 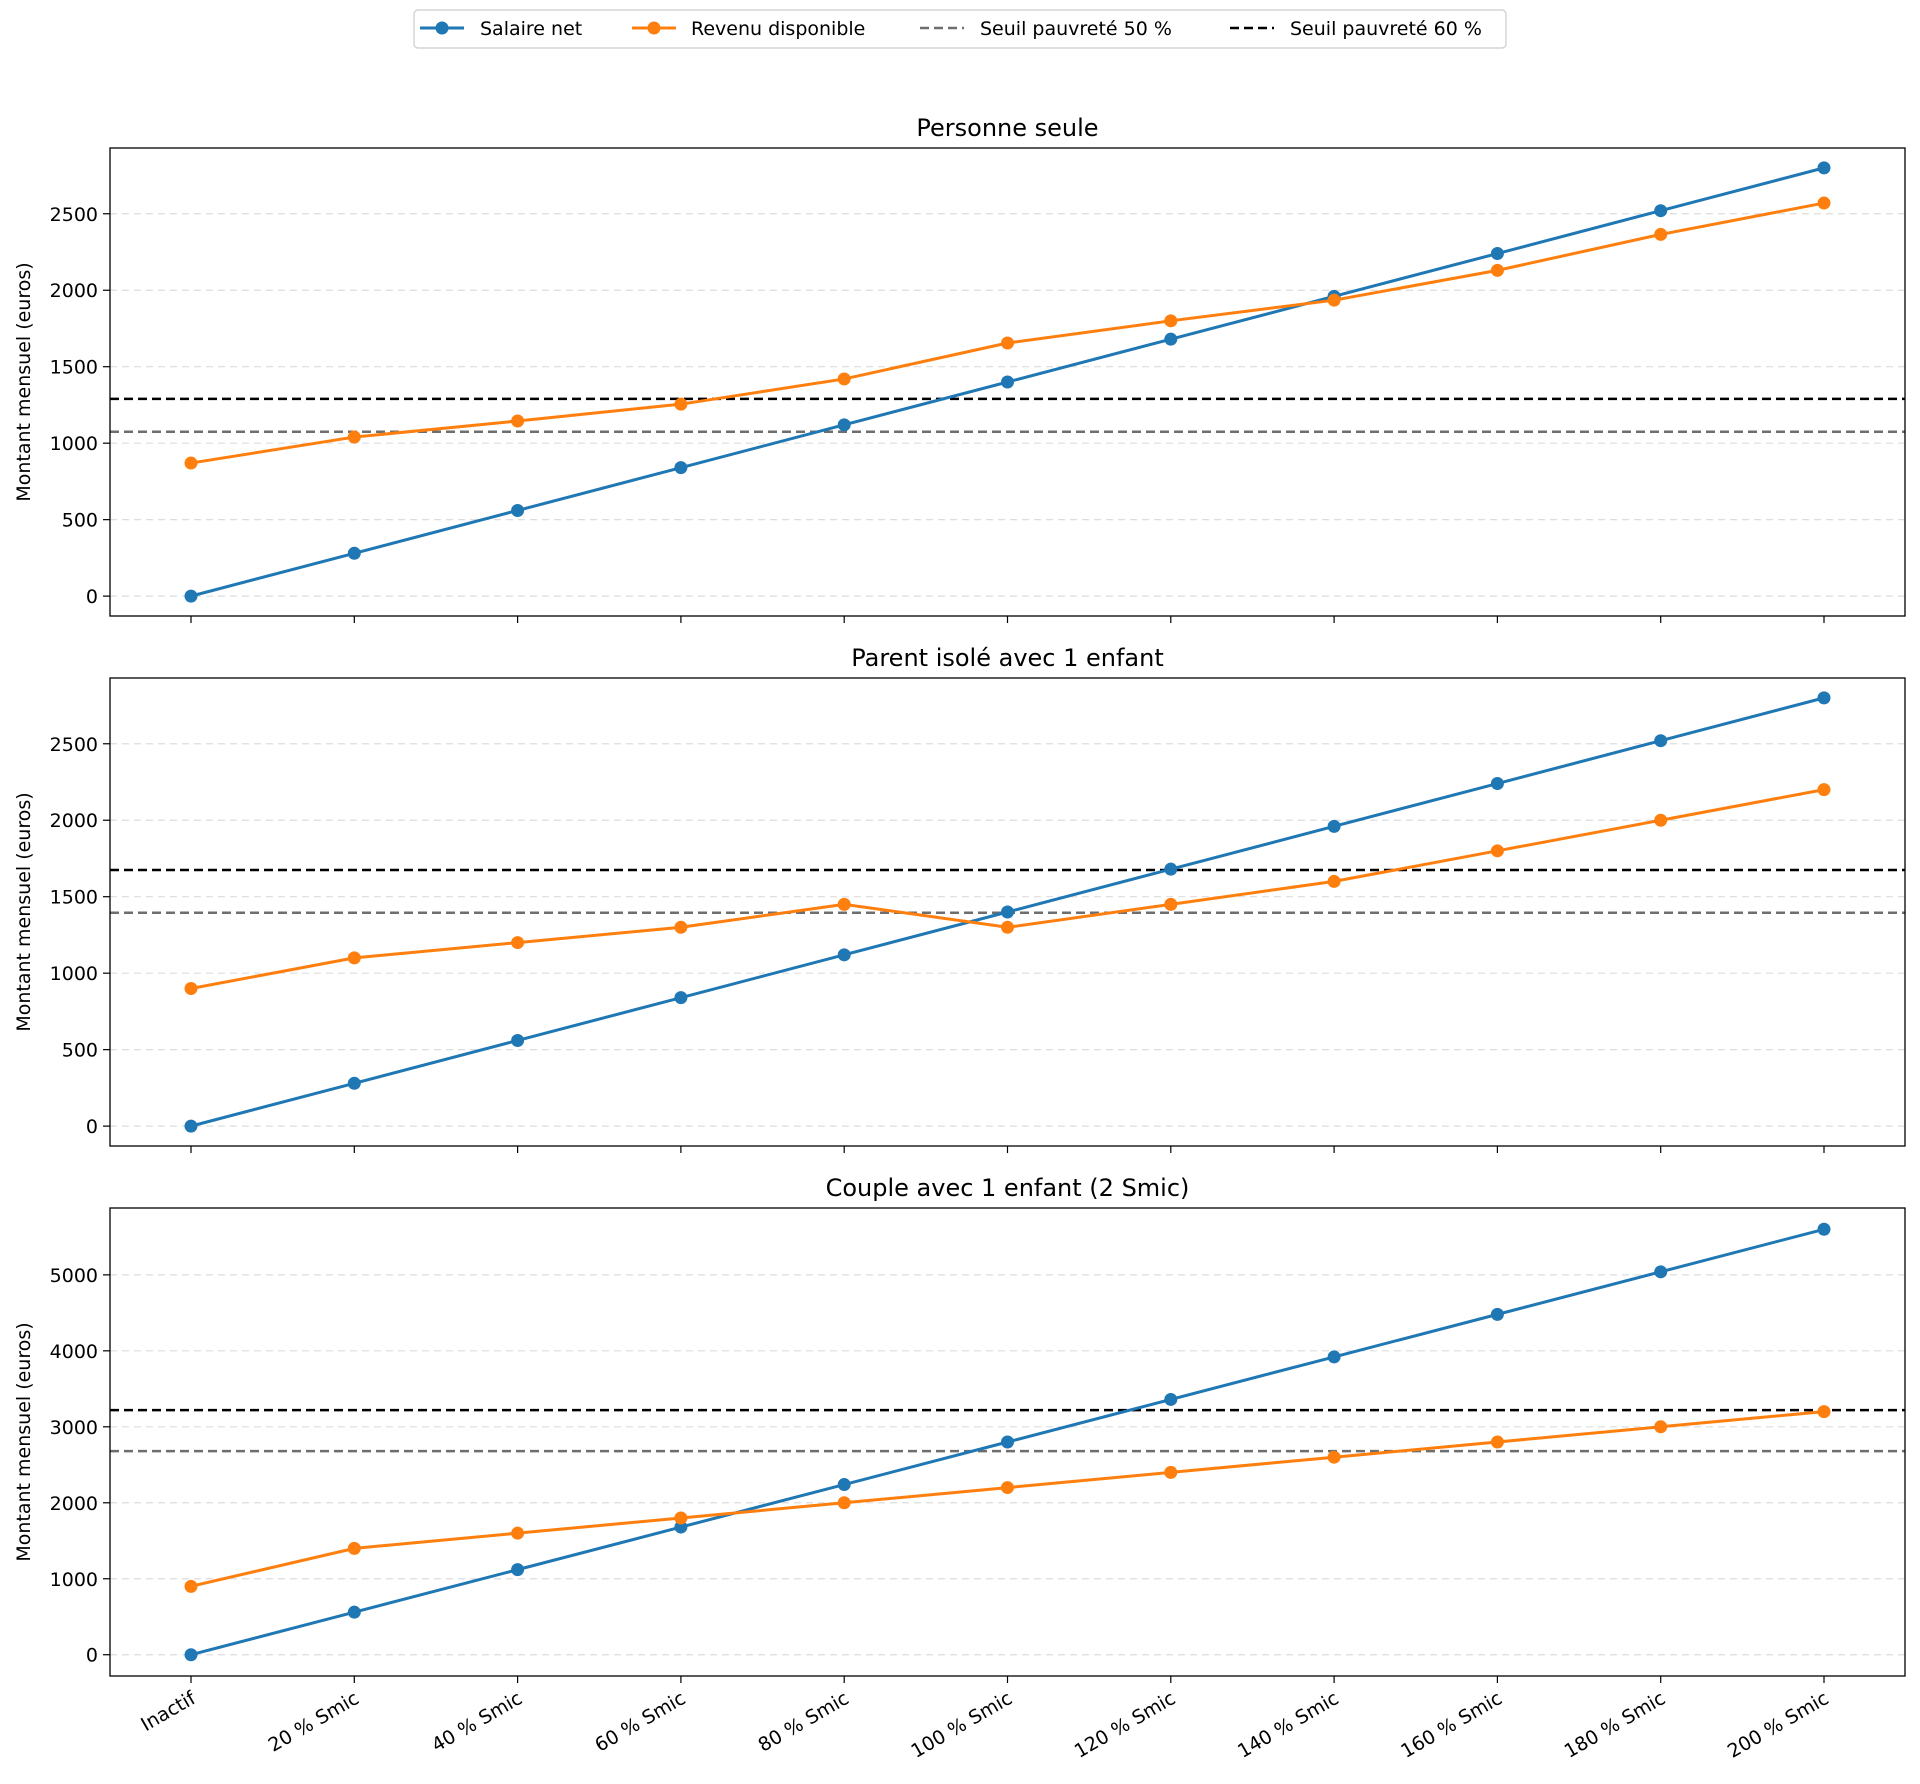 I want to click on panel-title: Parent isolé avec 1 enfant, so click(x=1007, y=658).